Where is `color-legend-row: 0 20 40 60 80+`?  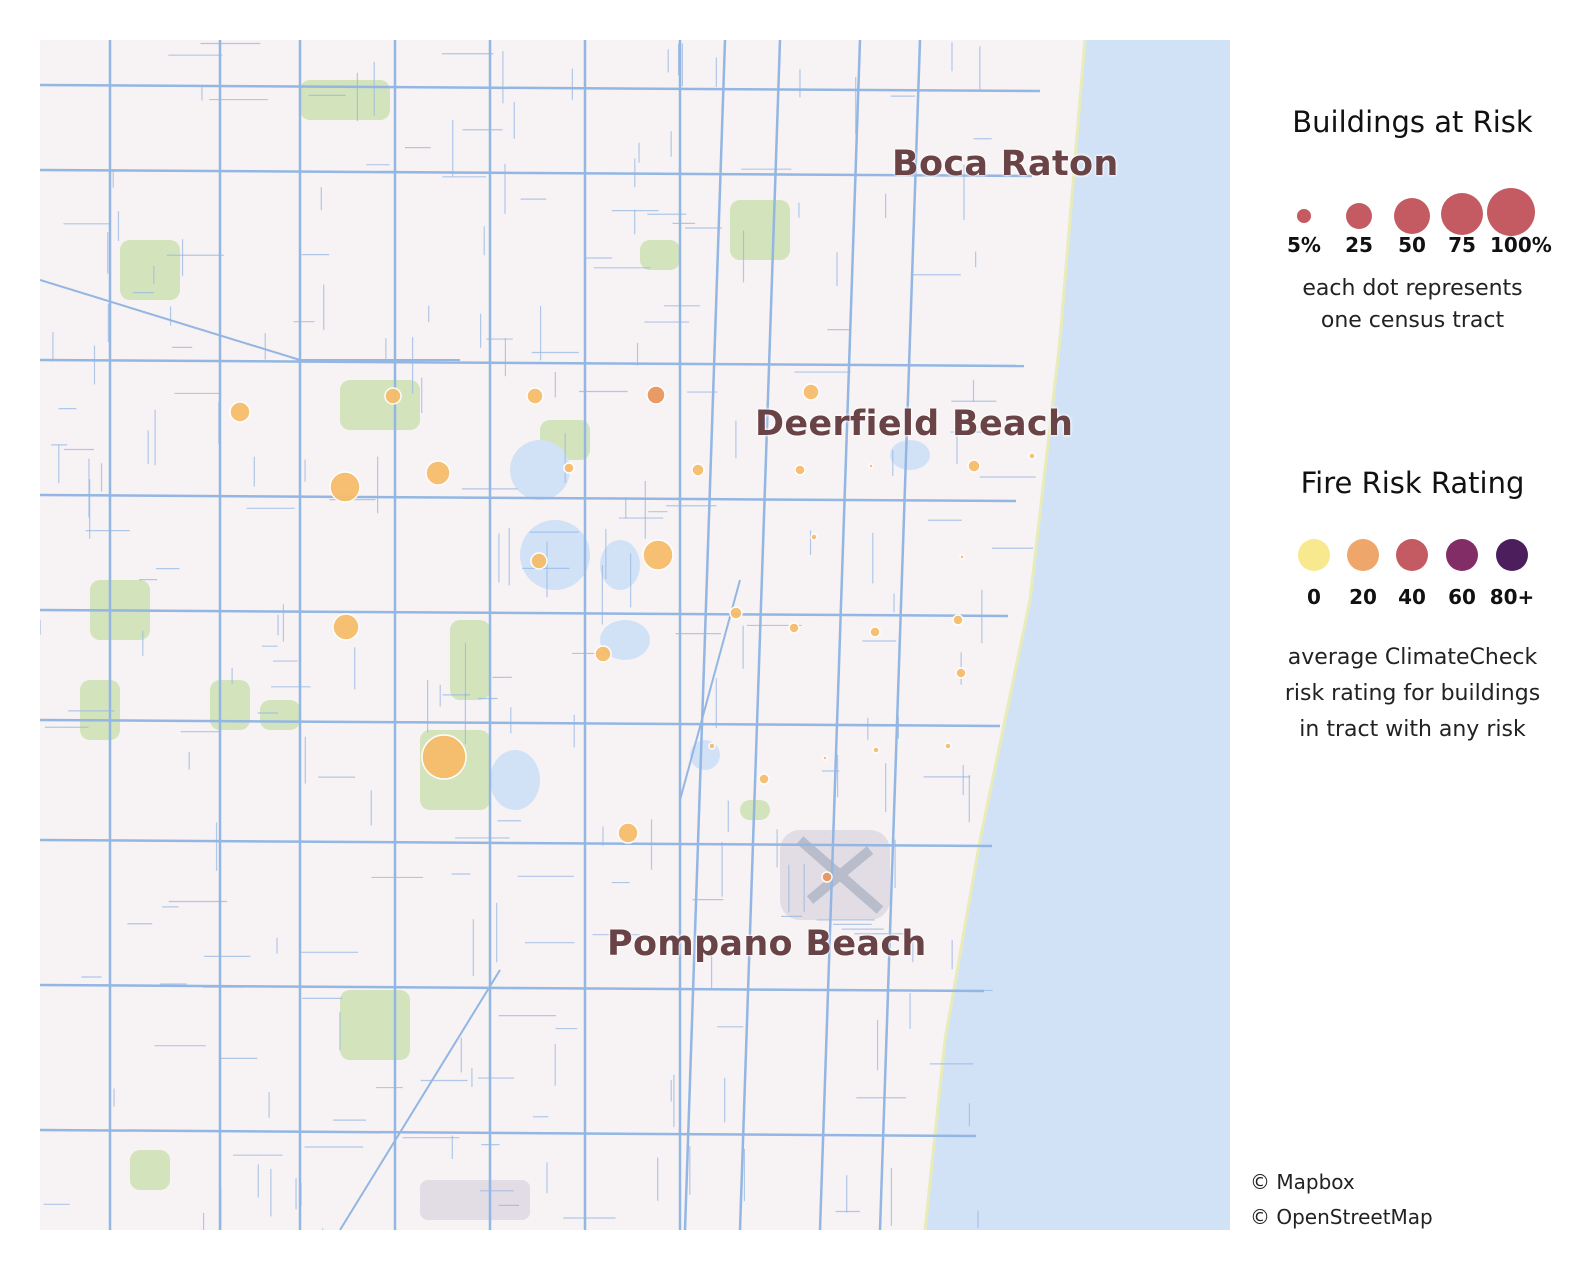
color-legend-row: 0 20 40 60 80+ is located at coordinates (1412, 575).